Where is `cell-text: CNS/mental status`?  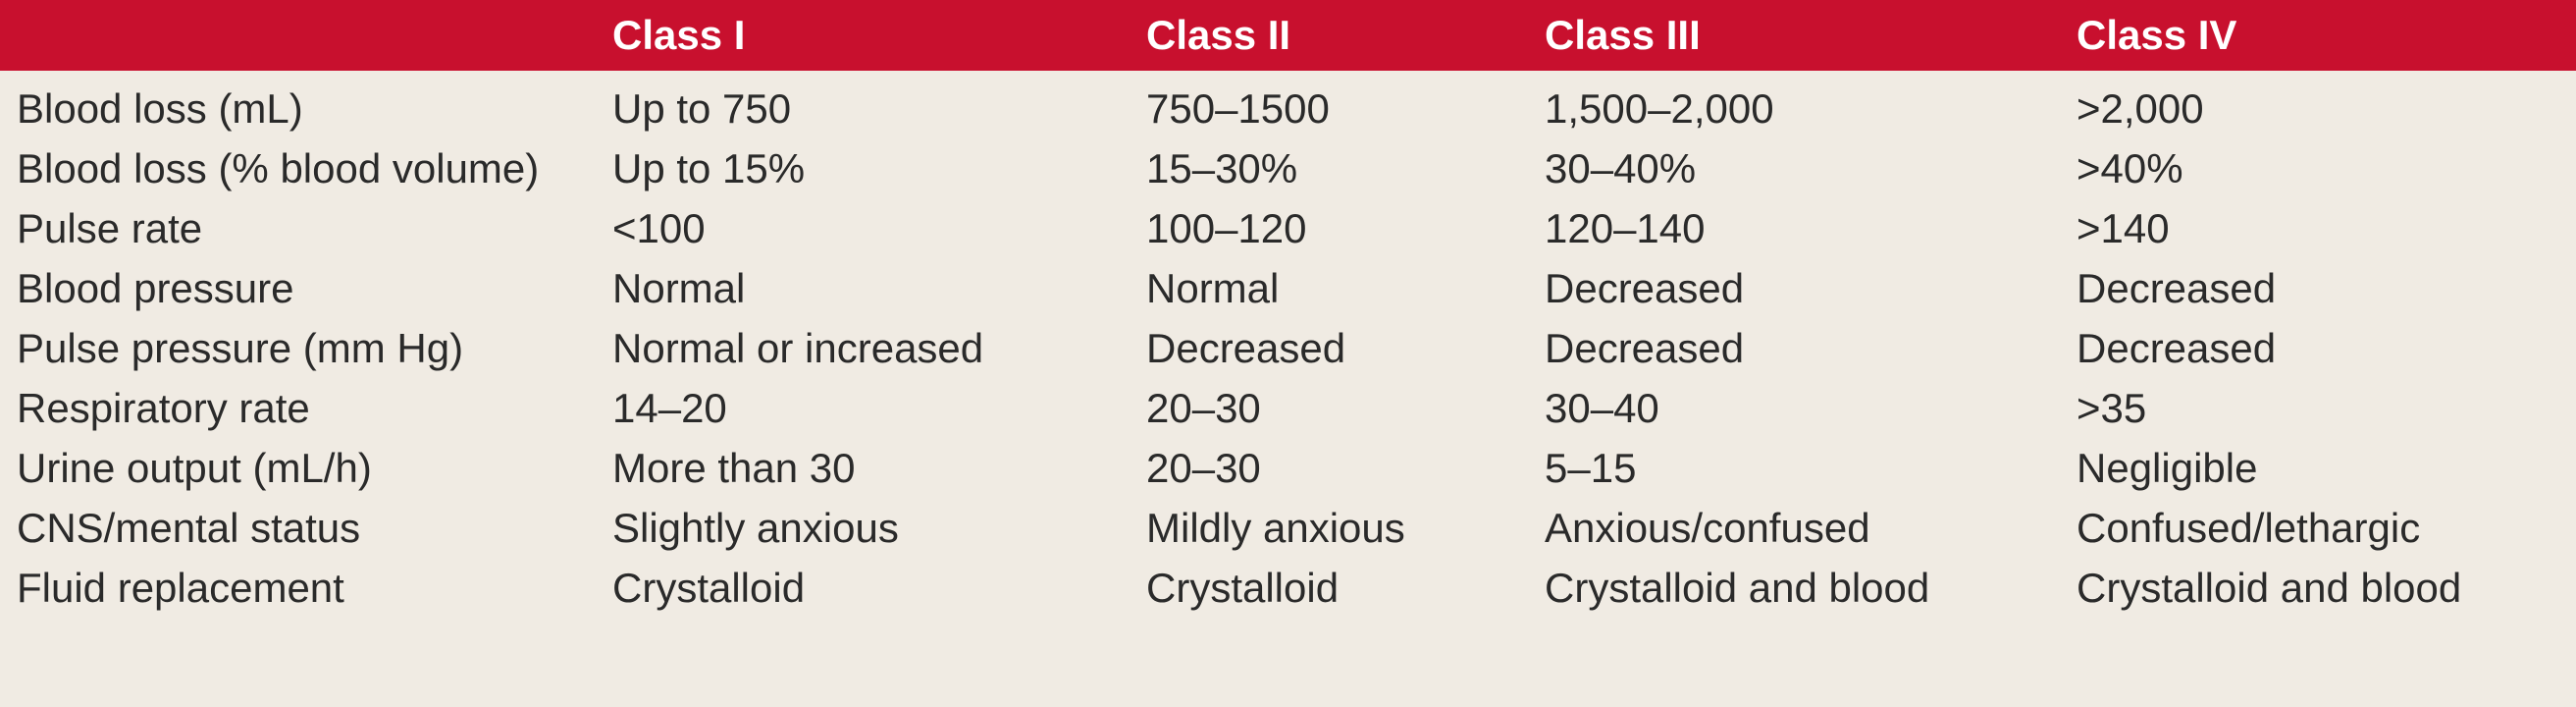 cell-text: CNS/mental status is located at coordinates (189, 528).